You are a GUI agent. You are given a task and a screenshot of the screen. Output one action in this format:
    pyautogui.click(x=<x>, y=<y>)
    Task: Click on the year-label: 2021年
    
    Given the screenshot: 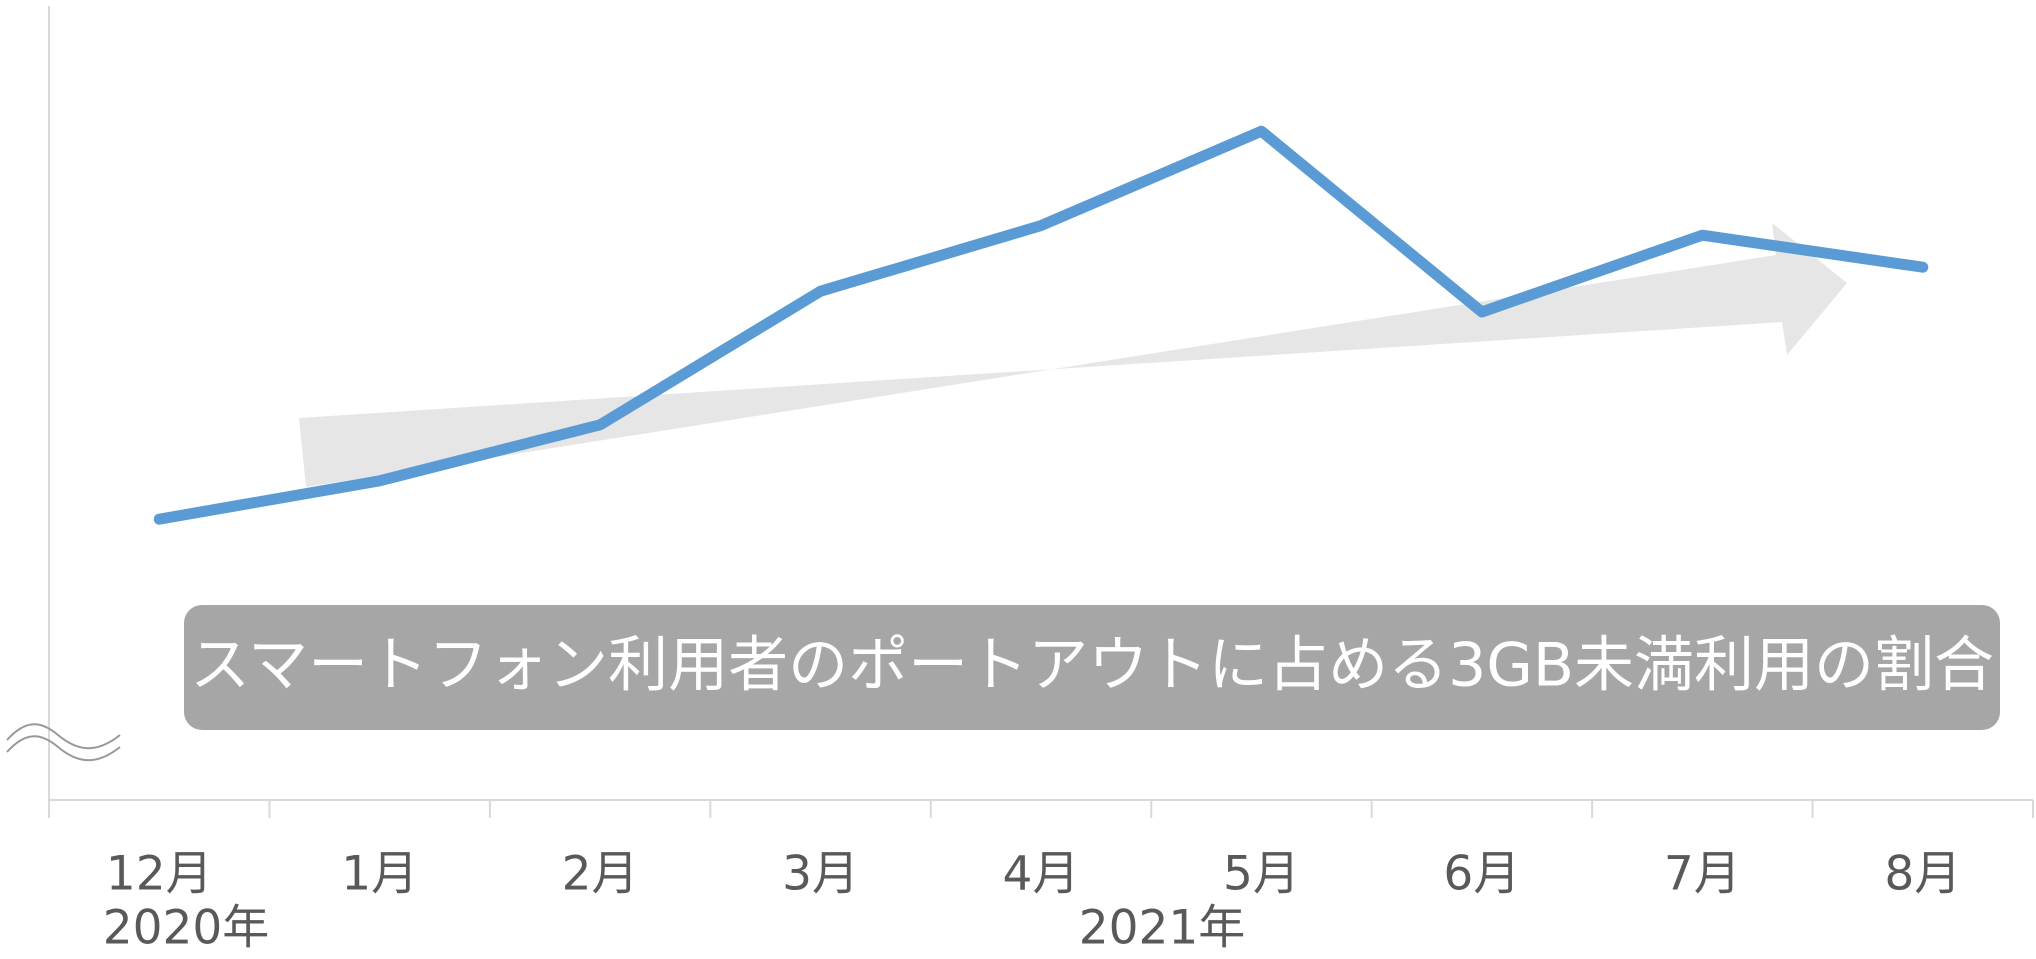 What is the action you would take?
    pyautogui.click(x=1162, y=928)
    